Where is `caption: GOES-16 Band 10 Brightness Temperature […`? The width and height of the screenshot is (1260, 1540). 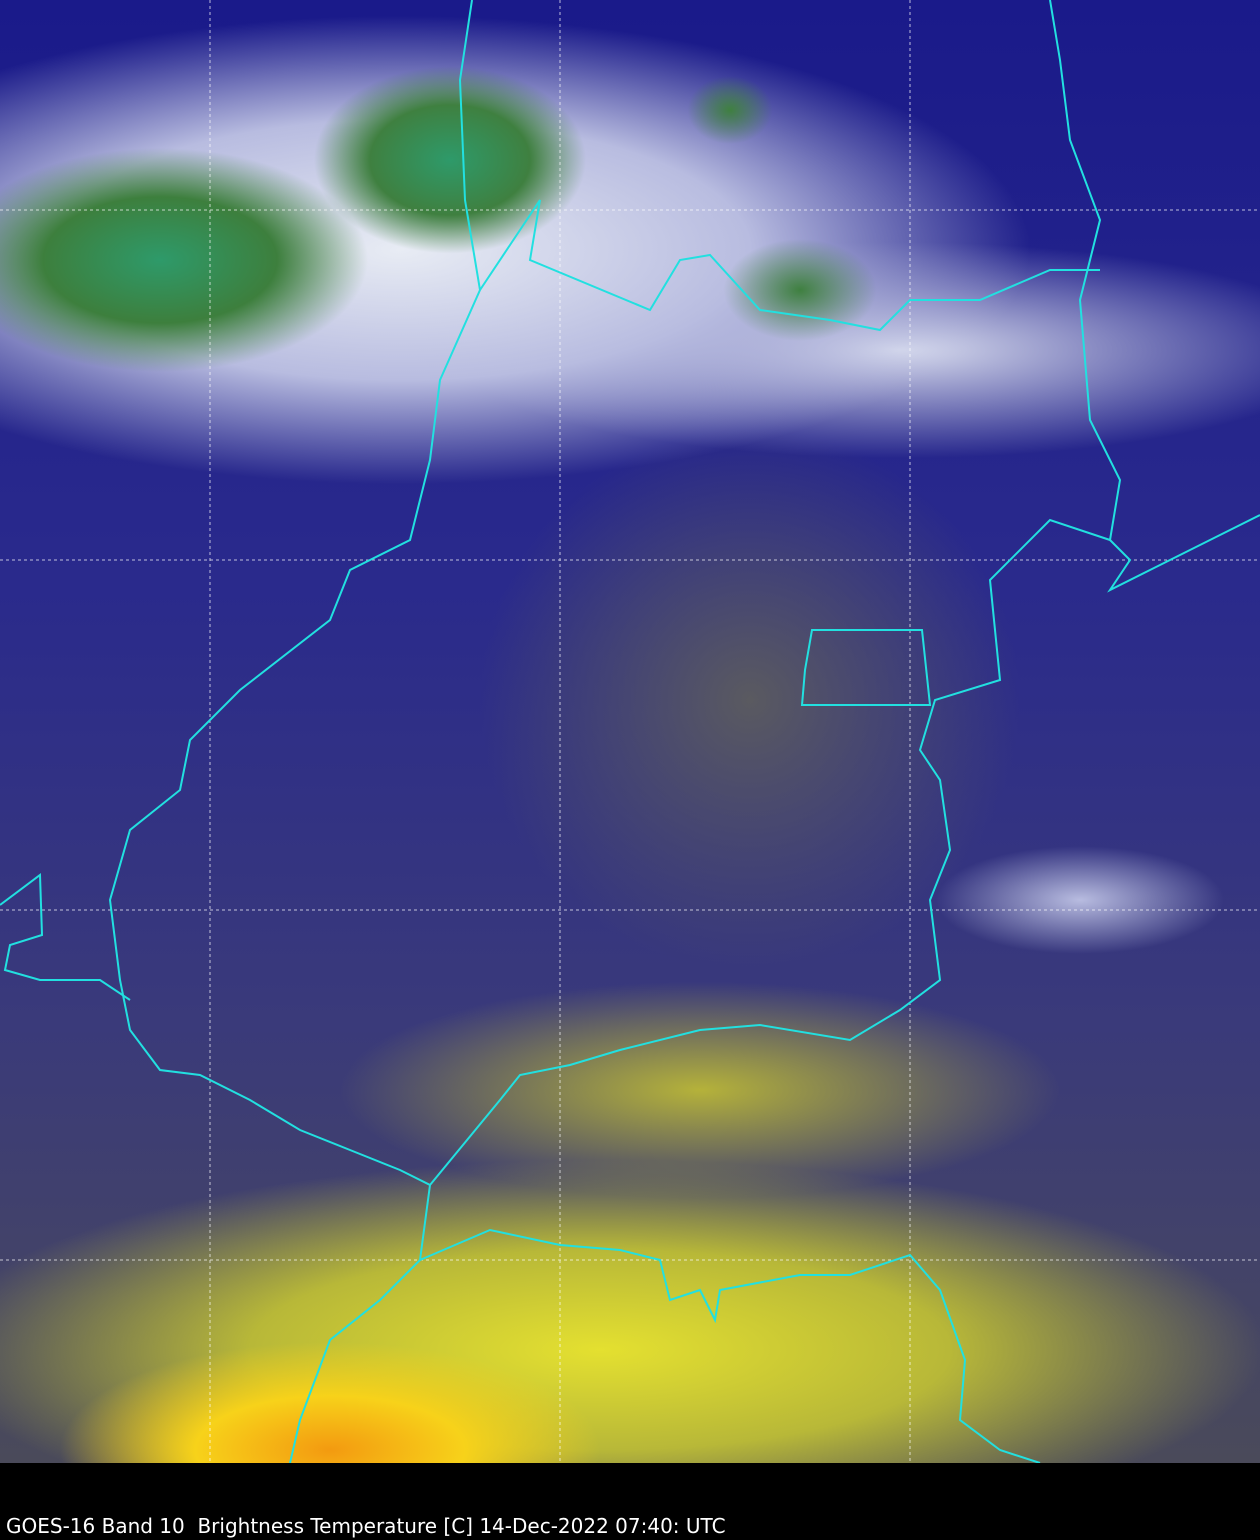 caption: GOES-16 Band 10 Brightness Temperature [… is located at coordinates (366, 1526).